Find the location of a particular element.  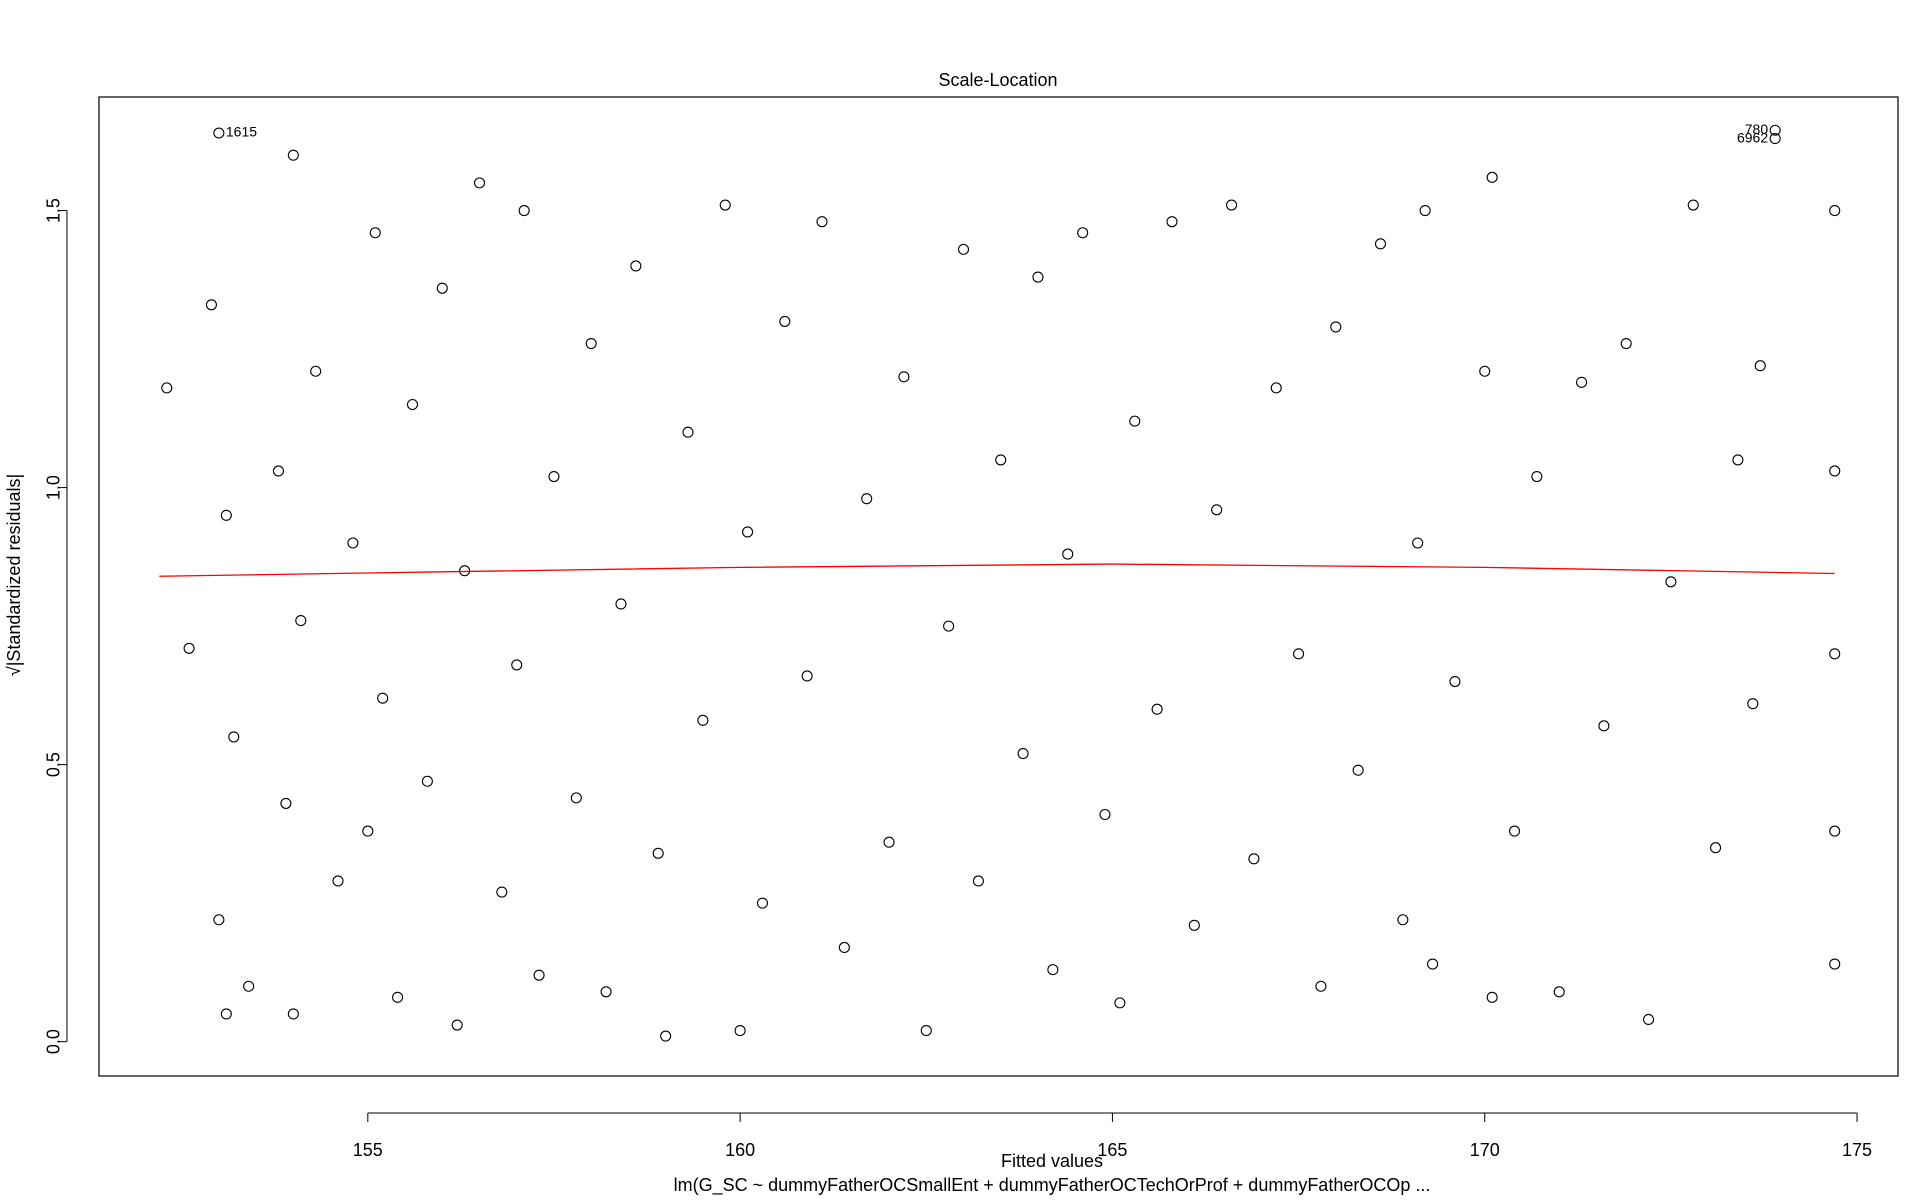

x-axis-label: Fitted values is located at coordinates (1052, 1161).